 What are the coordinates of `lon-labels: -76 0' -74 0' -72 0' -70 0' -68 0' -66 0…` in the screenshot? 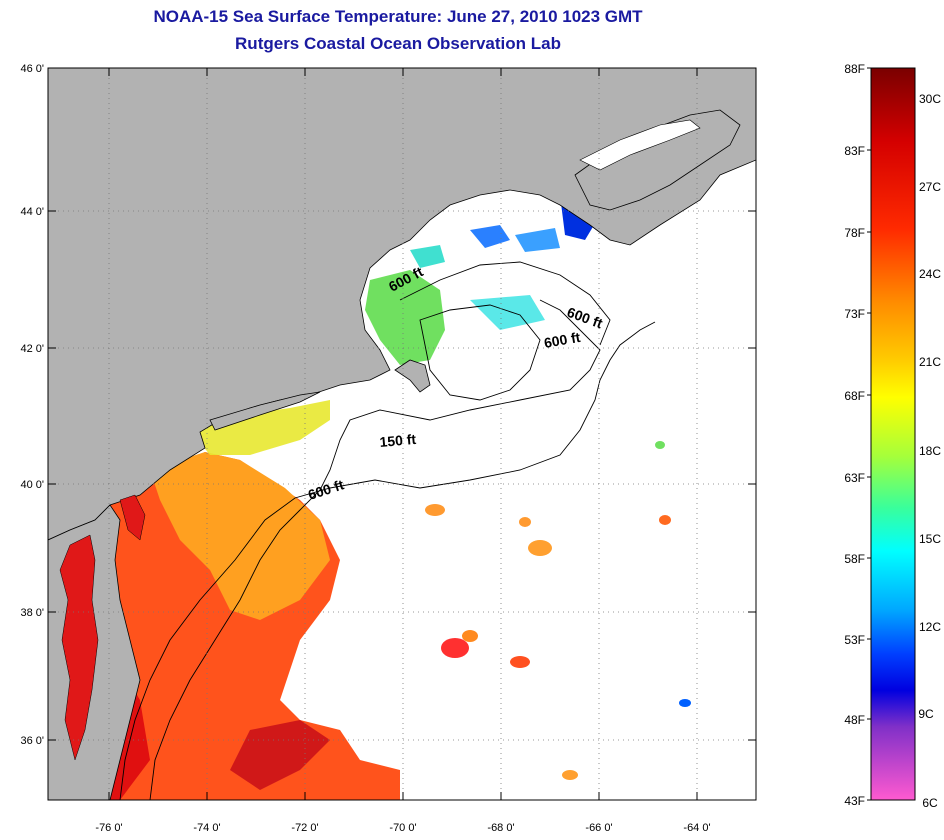 It's located at (402, 828).